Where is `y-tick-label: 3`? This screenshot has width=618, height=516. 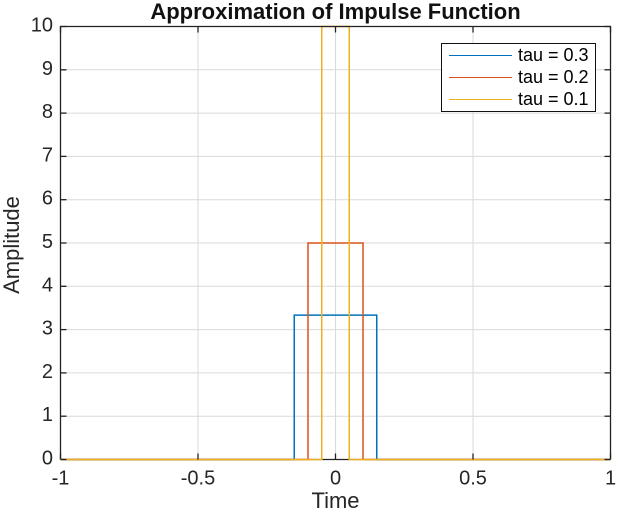 y-tick-label: 3 is located at coordinates (47, 329).